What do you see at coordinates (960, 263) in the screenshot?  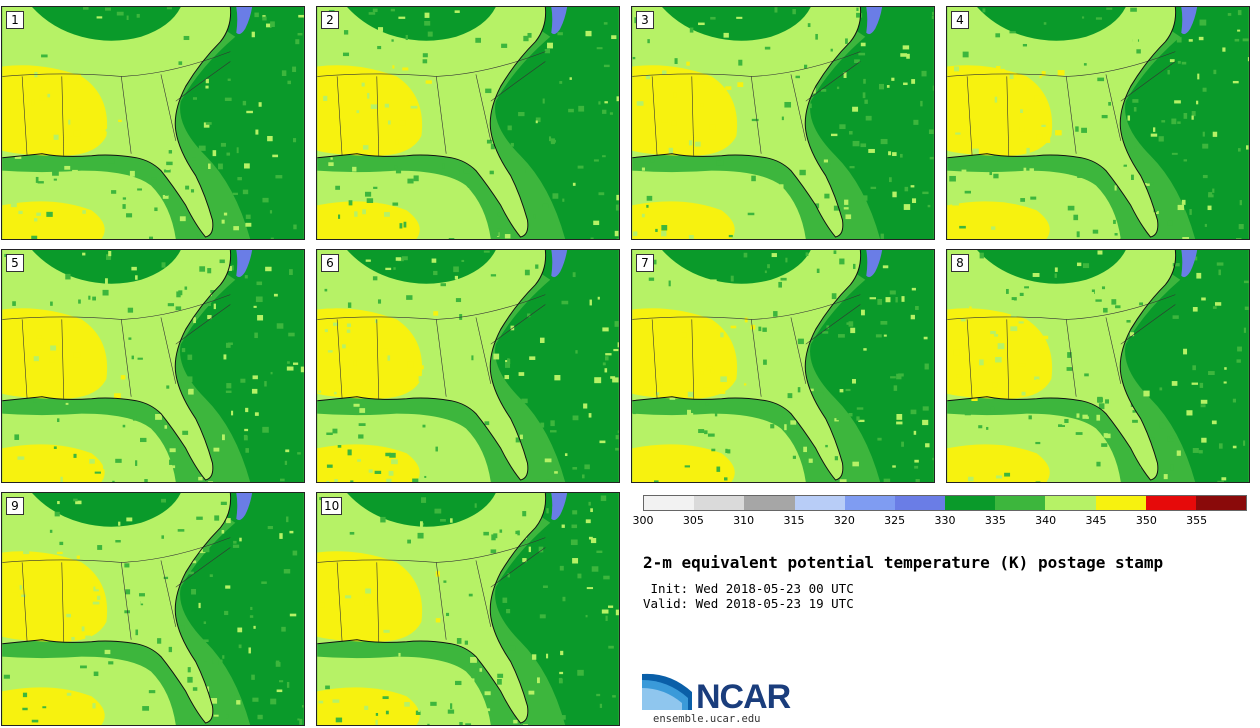 I see `member-number-label: 8` at bounding box center [960, 263].